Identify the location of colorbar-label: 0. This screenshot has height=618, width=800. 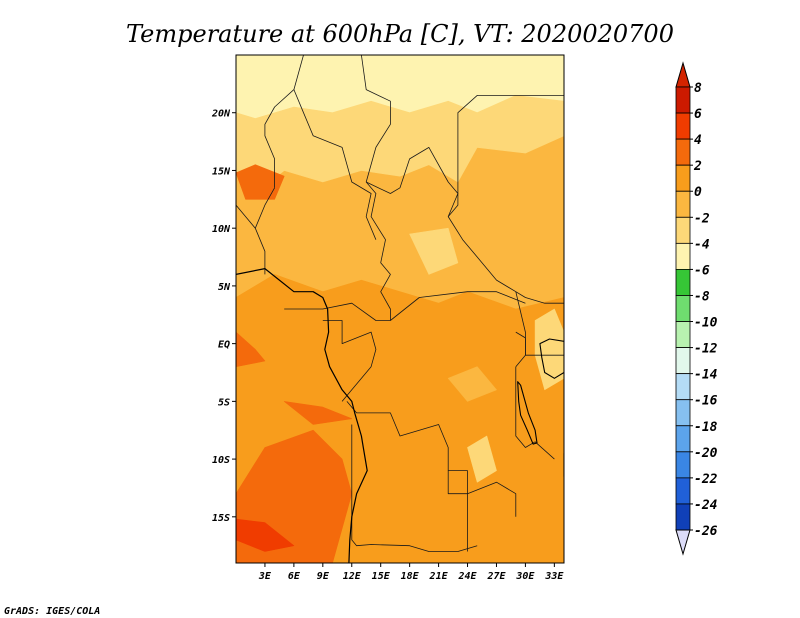
(698, 192).